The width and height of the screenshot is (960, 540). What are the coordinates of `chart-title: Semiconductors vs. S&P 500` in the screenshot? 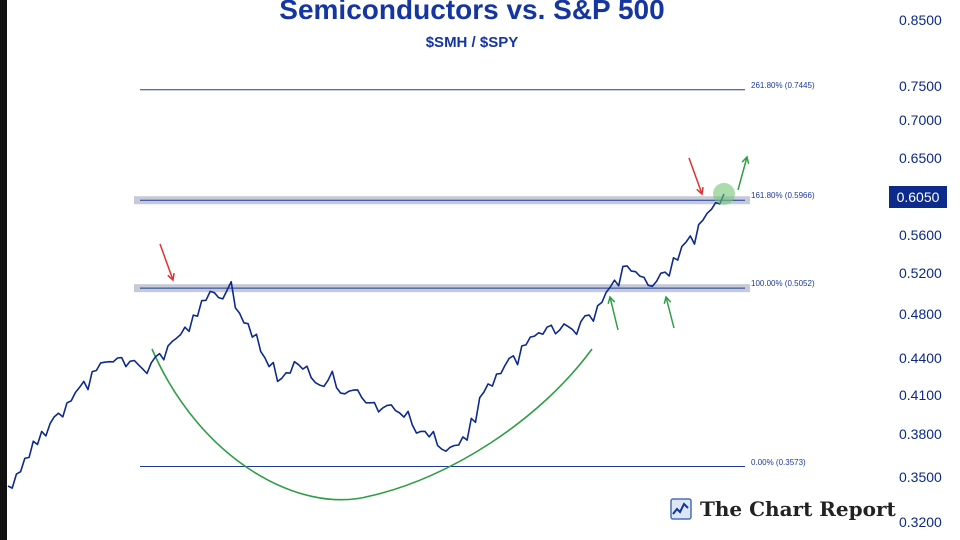 It's located at (472, 12).